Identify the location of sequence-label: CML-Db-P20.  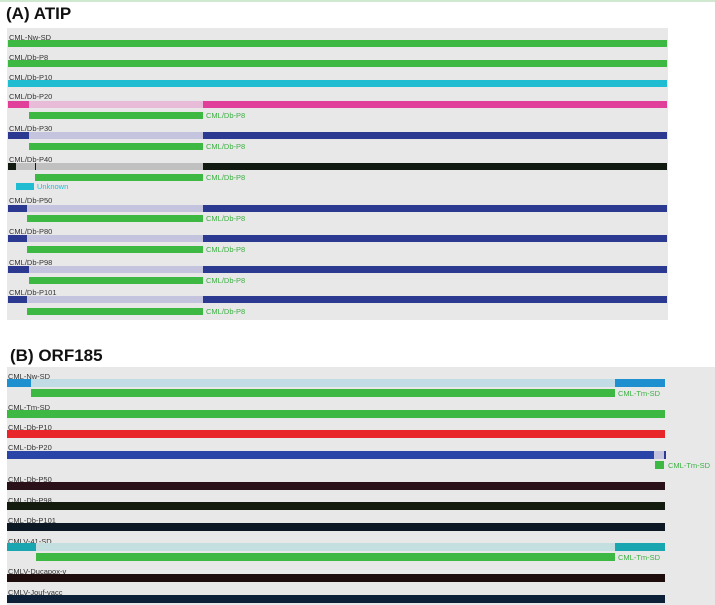
(30, 447).